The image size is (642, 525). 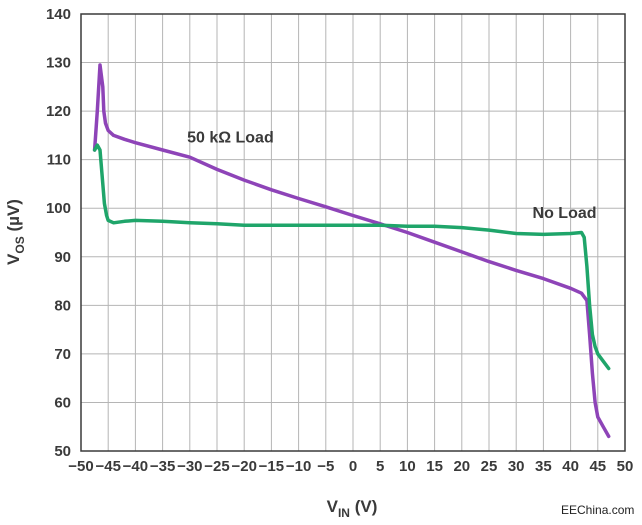 I want to click on x-tick-label: −5, so click(x=325, y=466).